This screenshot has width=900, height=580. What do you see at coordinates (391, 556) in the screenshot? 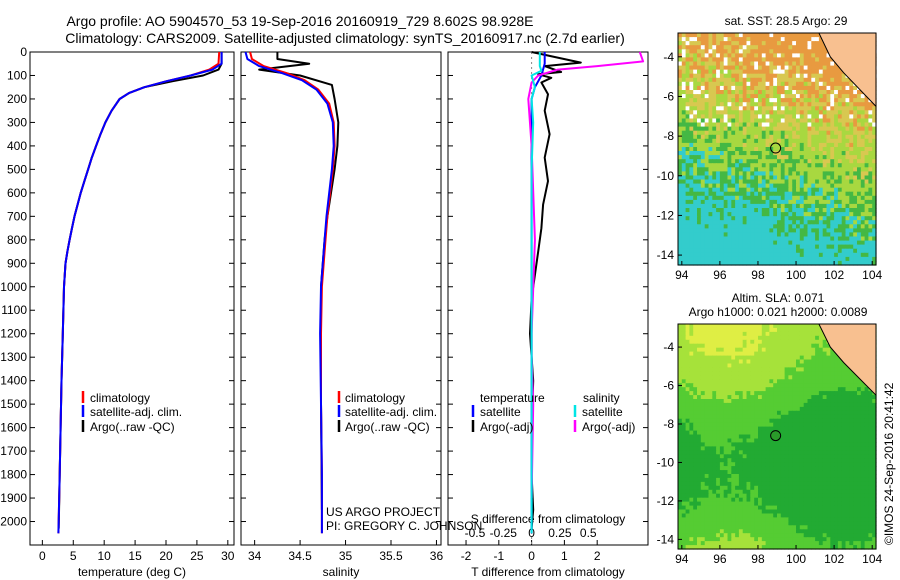
I see `x-tick-label: 35.5` at bounding box center [391, 556].